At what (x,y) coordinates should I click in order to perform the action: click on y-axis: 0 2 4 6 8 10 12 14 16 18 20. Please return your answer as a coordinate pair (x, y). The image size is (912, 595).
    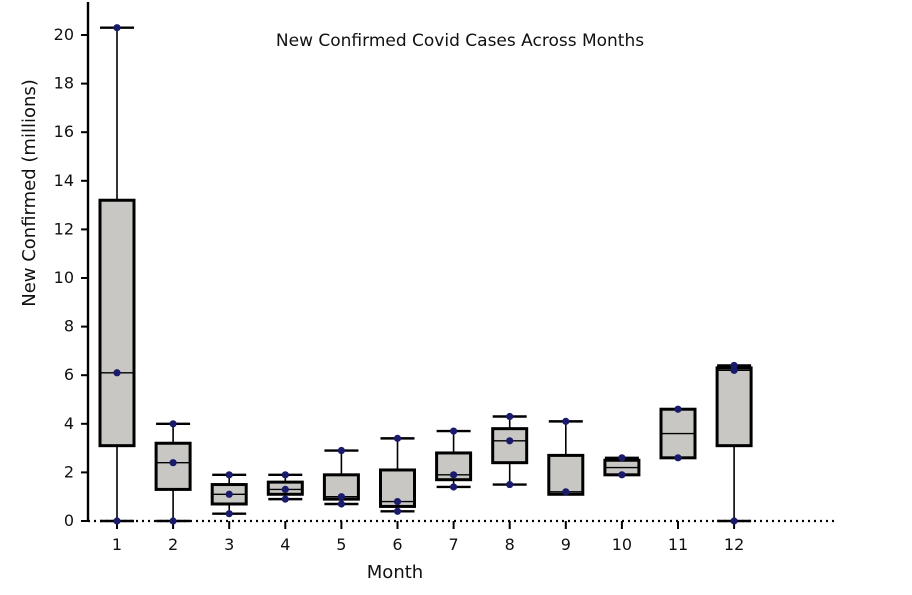
    Looking at the image, I should click on (72, 266).